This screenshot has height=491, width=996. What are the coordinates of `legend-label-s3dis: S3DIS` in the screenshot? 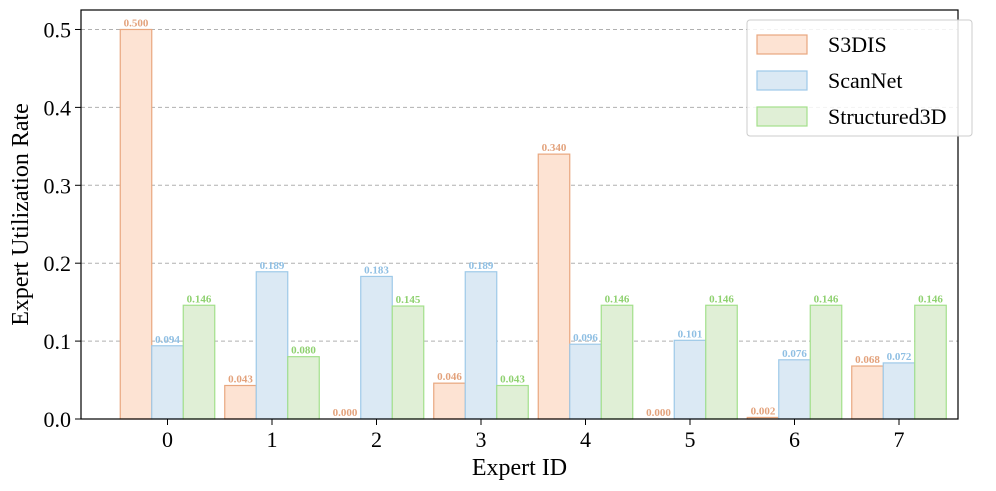 It's located at (857, 44).